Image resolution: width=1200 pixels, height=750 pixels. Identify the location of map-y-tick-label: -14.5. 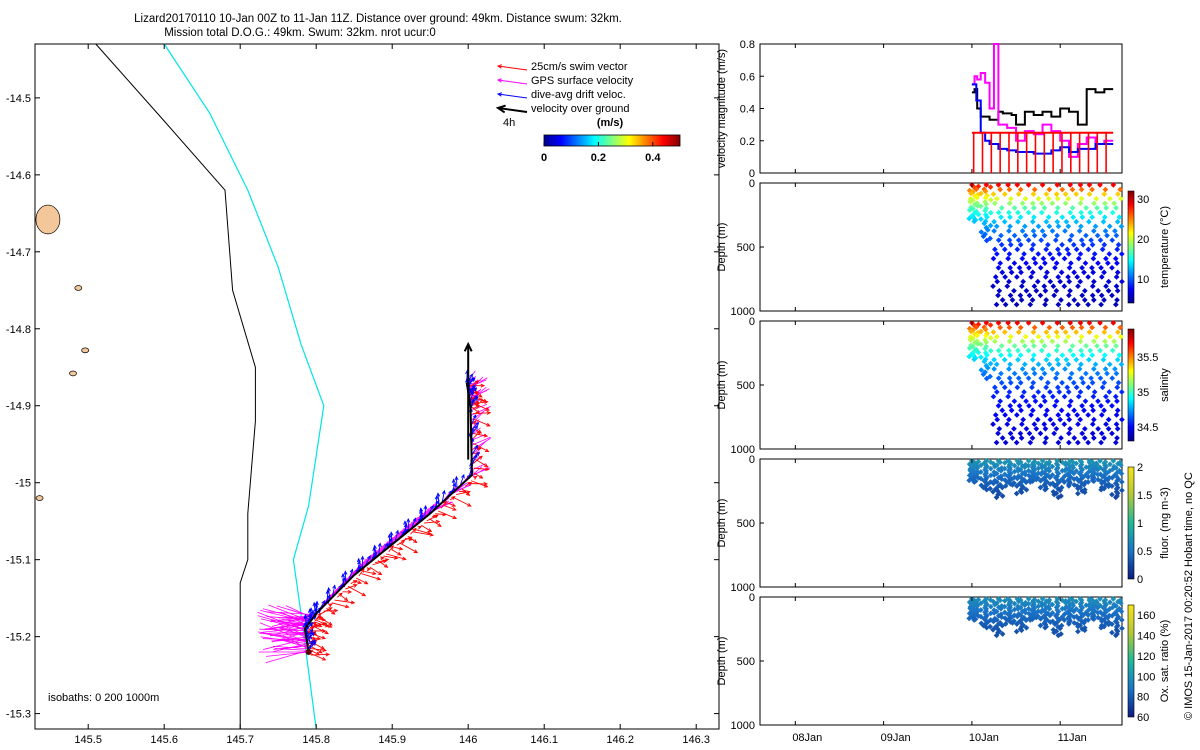
(18, 99).